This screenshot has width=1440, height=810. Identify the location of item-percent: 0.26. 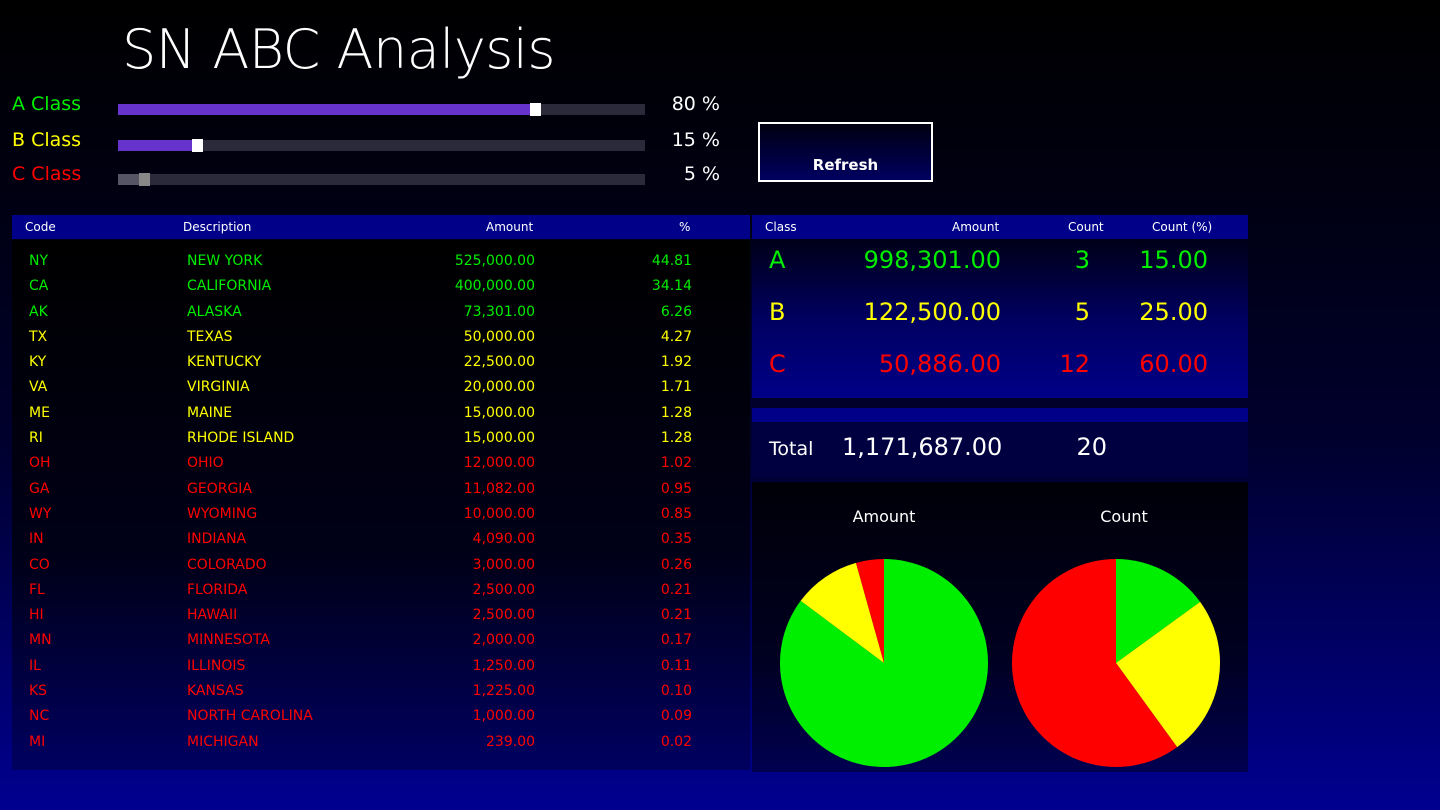
(676, 564).